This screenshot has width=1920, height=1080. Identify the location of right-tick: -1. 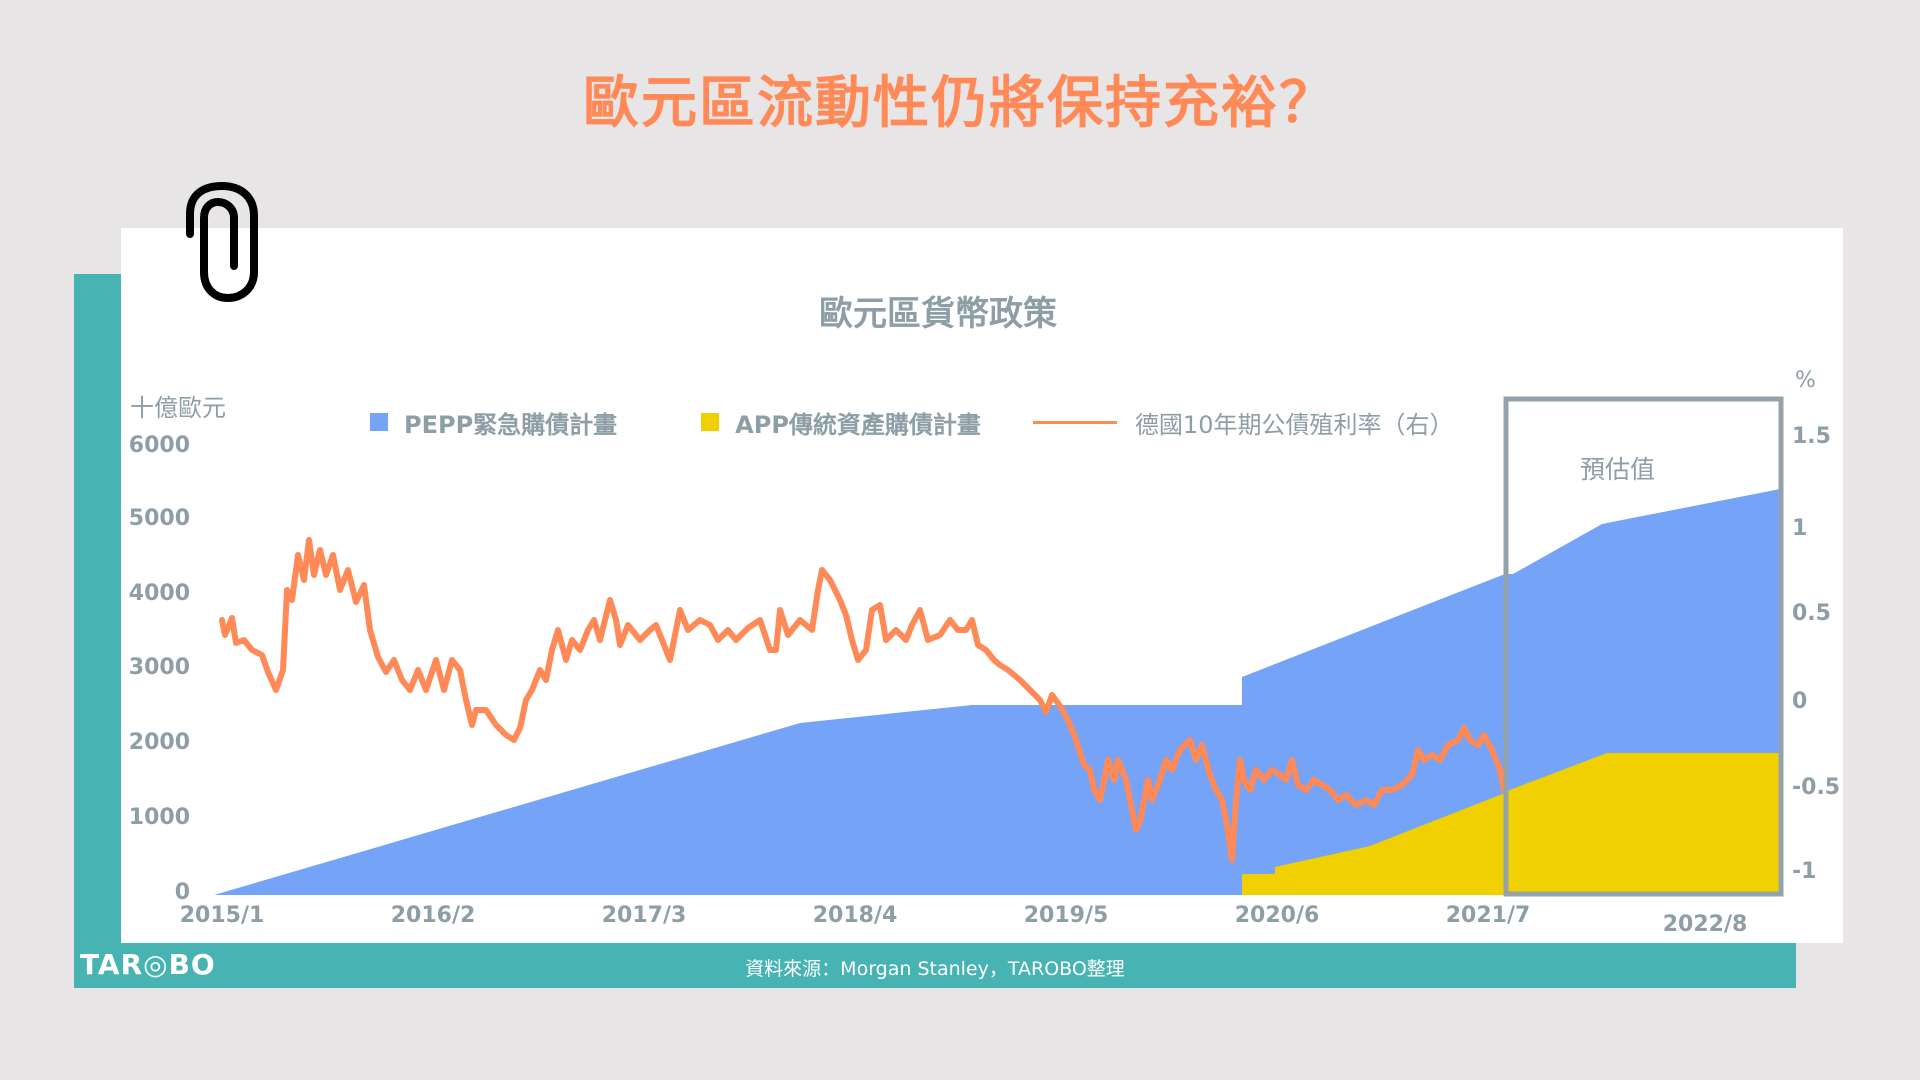
(1804, 871).